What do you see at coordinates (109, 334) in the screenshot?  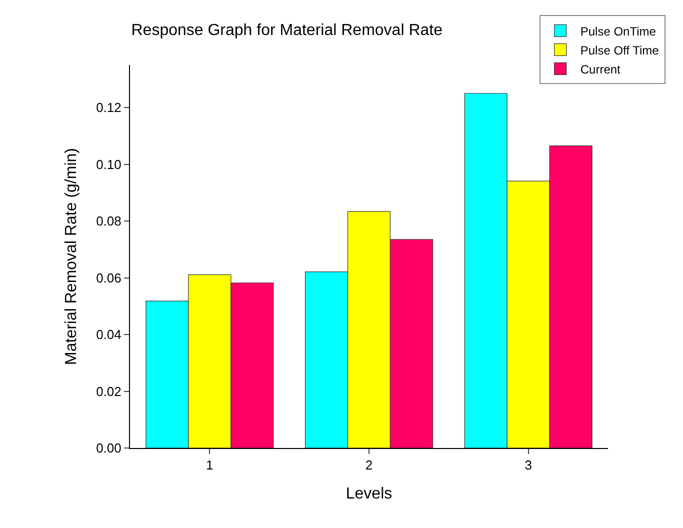 I see `y-tick-label: 0.04` at bounding box center [109, 334].